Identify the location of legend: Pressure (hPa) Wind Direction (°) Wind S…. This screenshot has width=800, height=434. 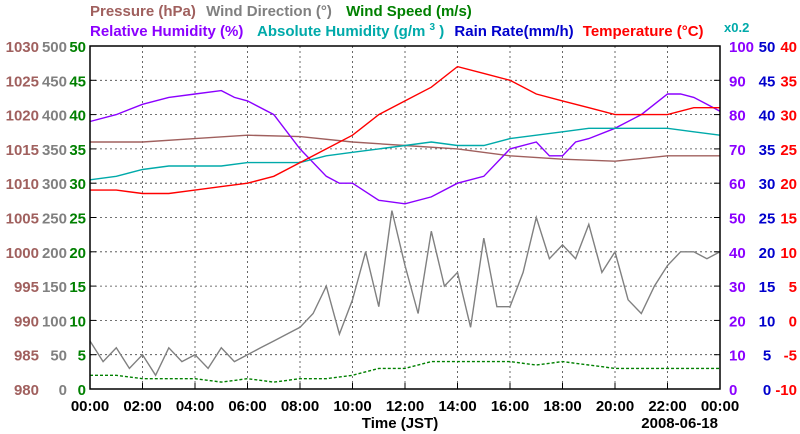
(419, 21).